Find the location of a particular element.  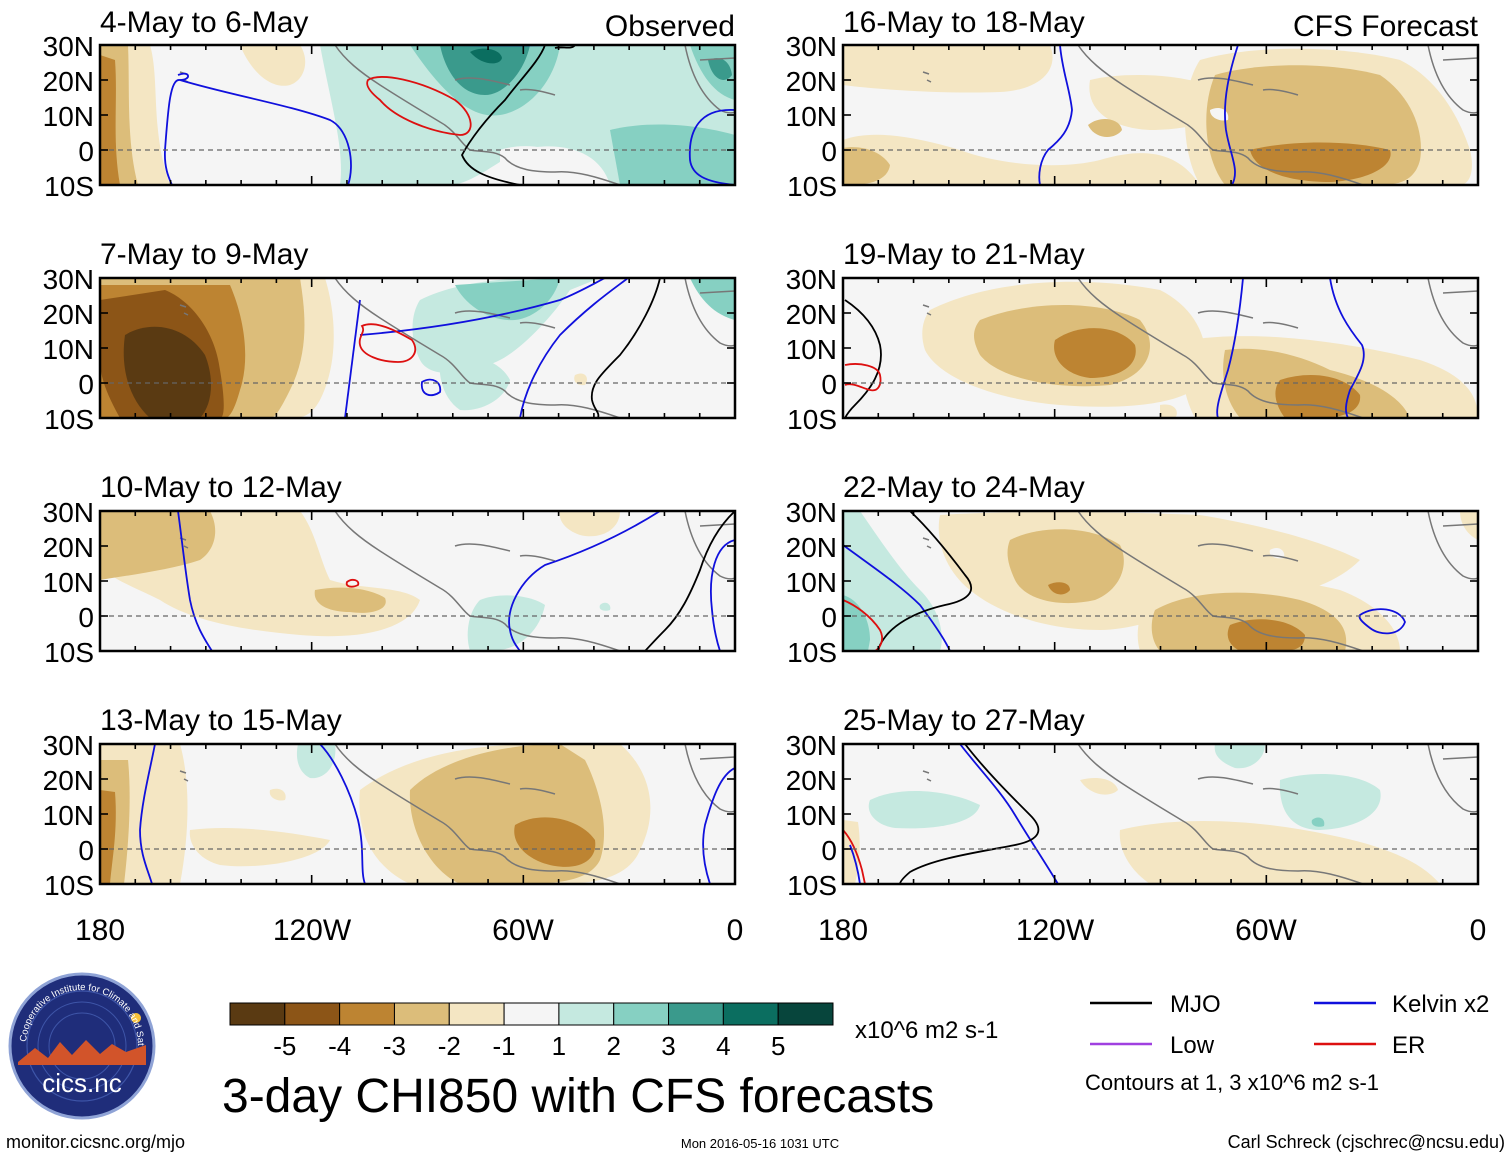

panel-22-may-to-24-may: 22-May to 24-May is located at coordinates (1160, 562).